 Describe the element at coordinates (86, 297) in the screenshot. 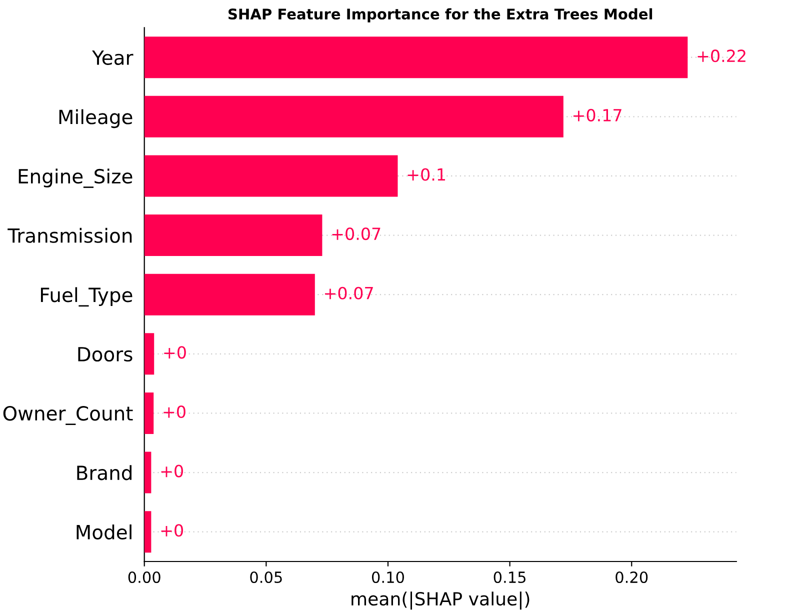

I see `y-tick-label: Fuel_Type` at that location.